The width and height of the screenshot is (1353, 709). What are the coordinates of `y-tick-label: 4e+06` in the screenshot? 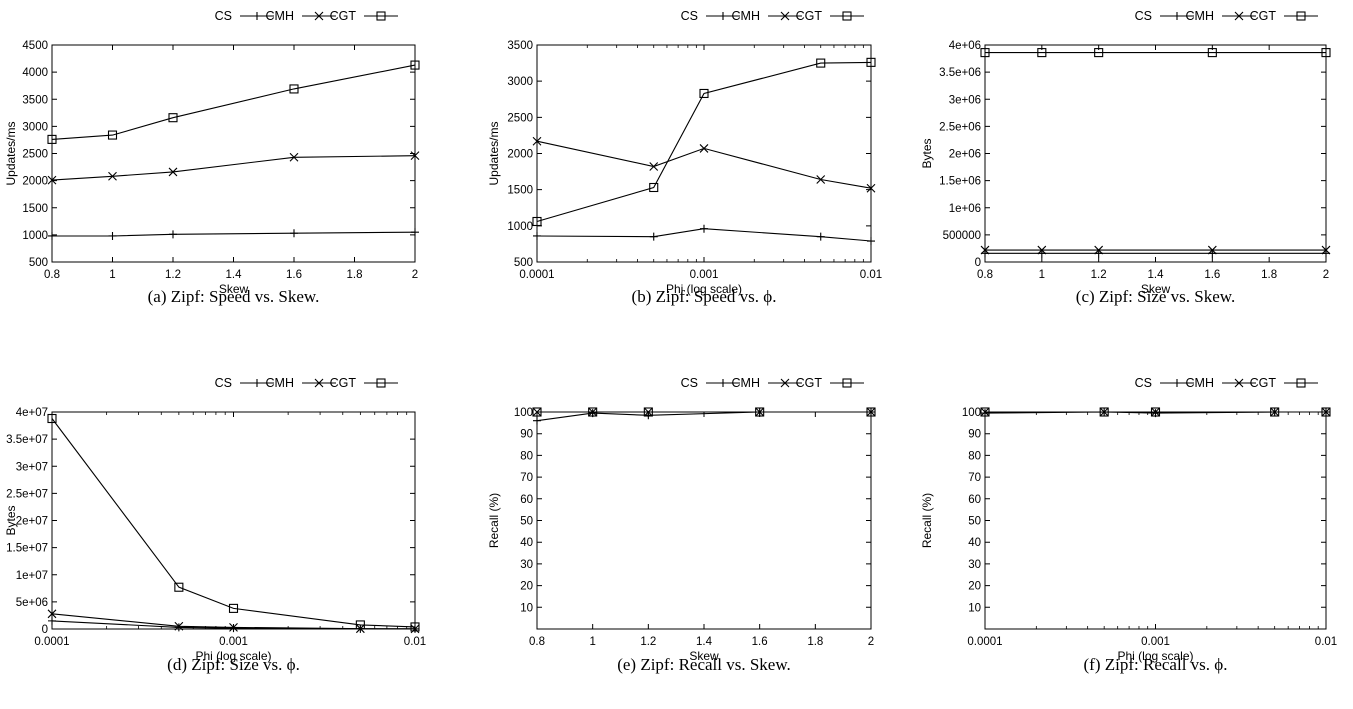 It's located at (965, 46).